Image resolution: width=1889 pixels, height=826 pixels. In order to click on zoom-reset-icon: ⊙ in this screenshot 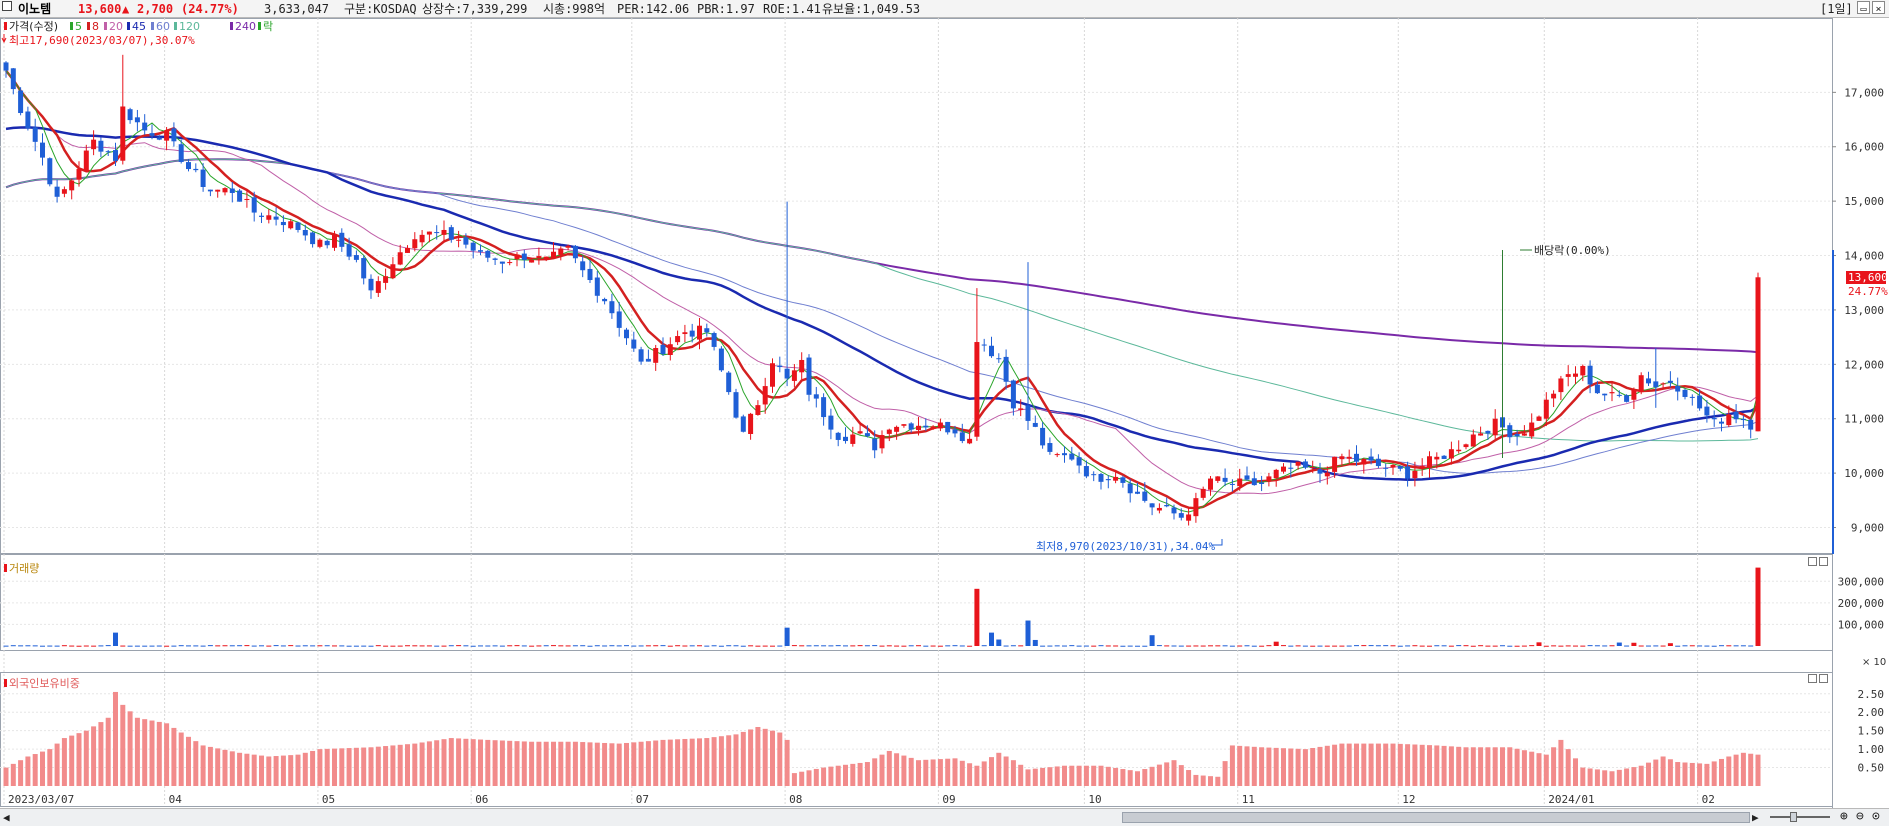, I will do `click(1876, 816)`.